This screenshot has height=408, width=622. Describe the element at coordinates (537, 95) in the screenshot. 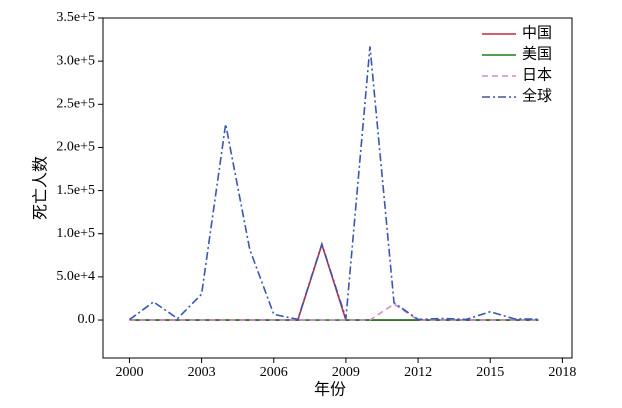

I see `legend-label: 全球` at that location.